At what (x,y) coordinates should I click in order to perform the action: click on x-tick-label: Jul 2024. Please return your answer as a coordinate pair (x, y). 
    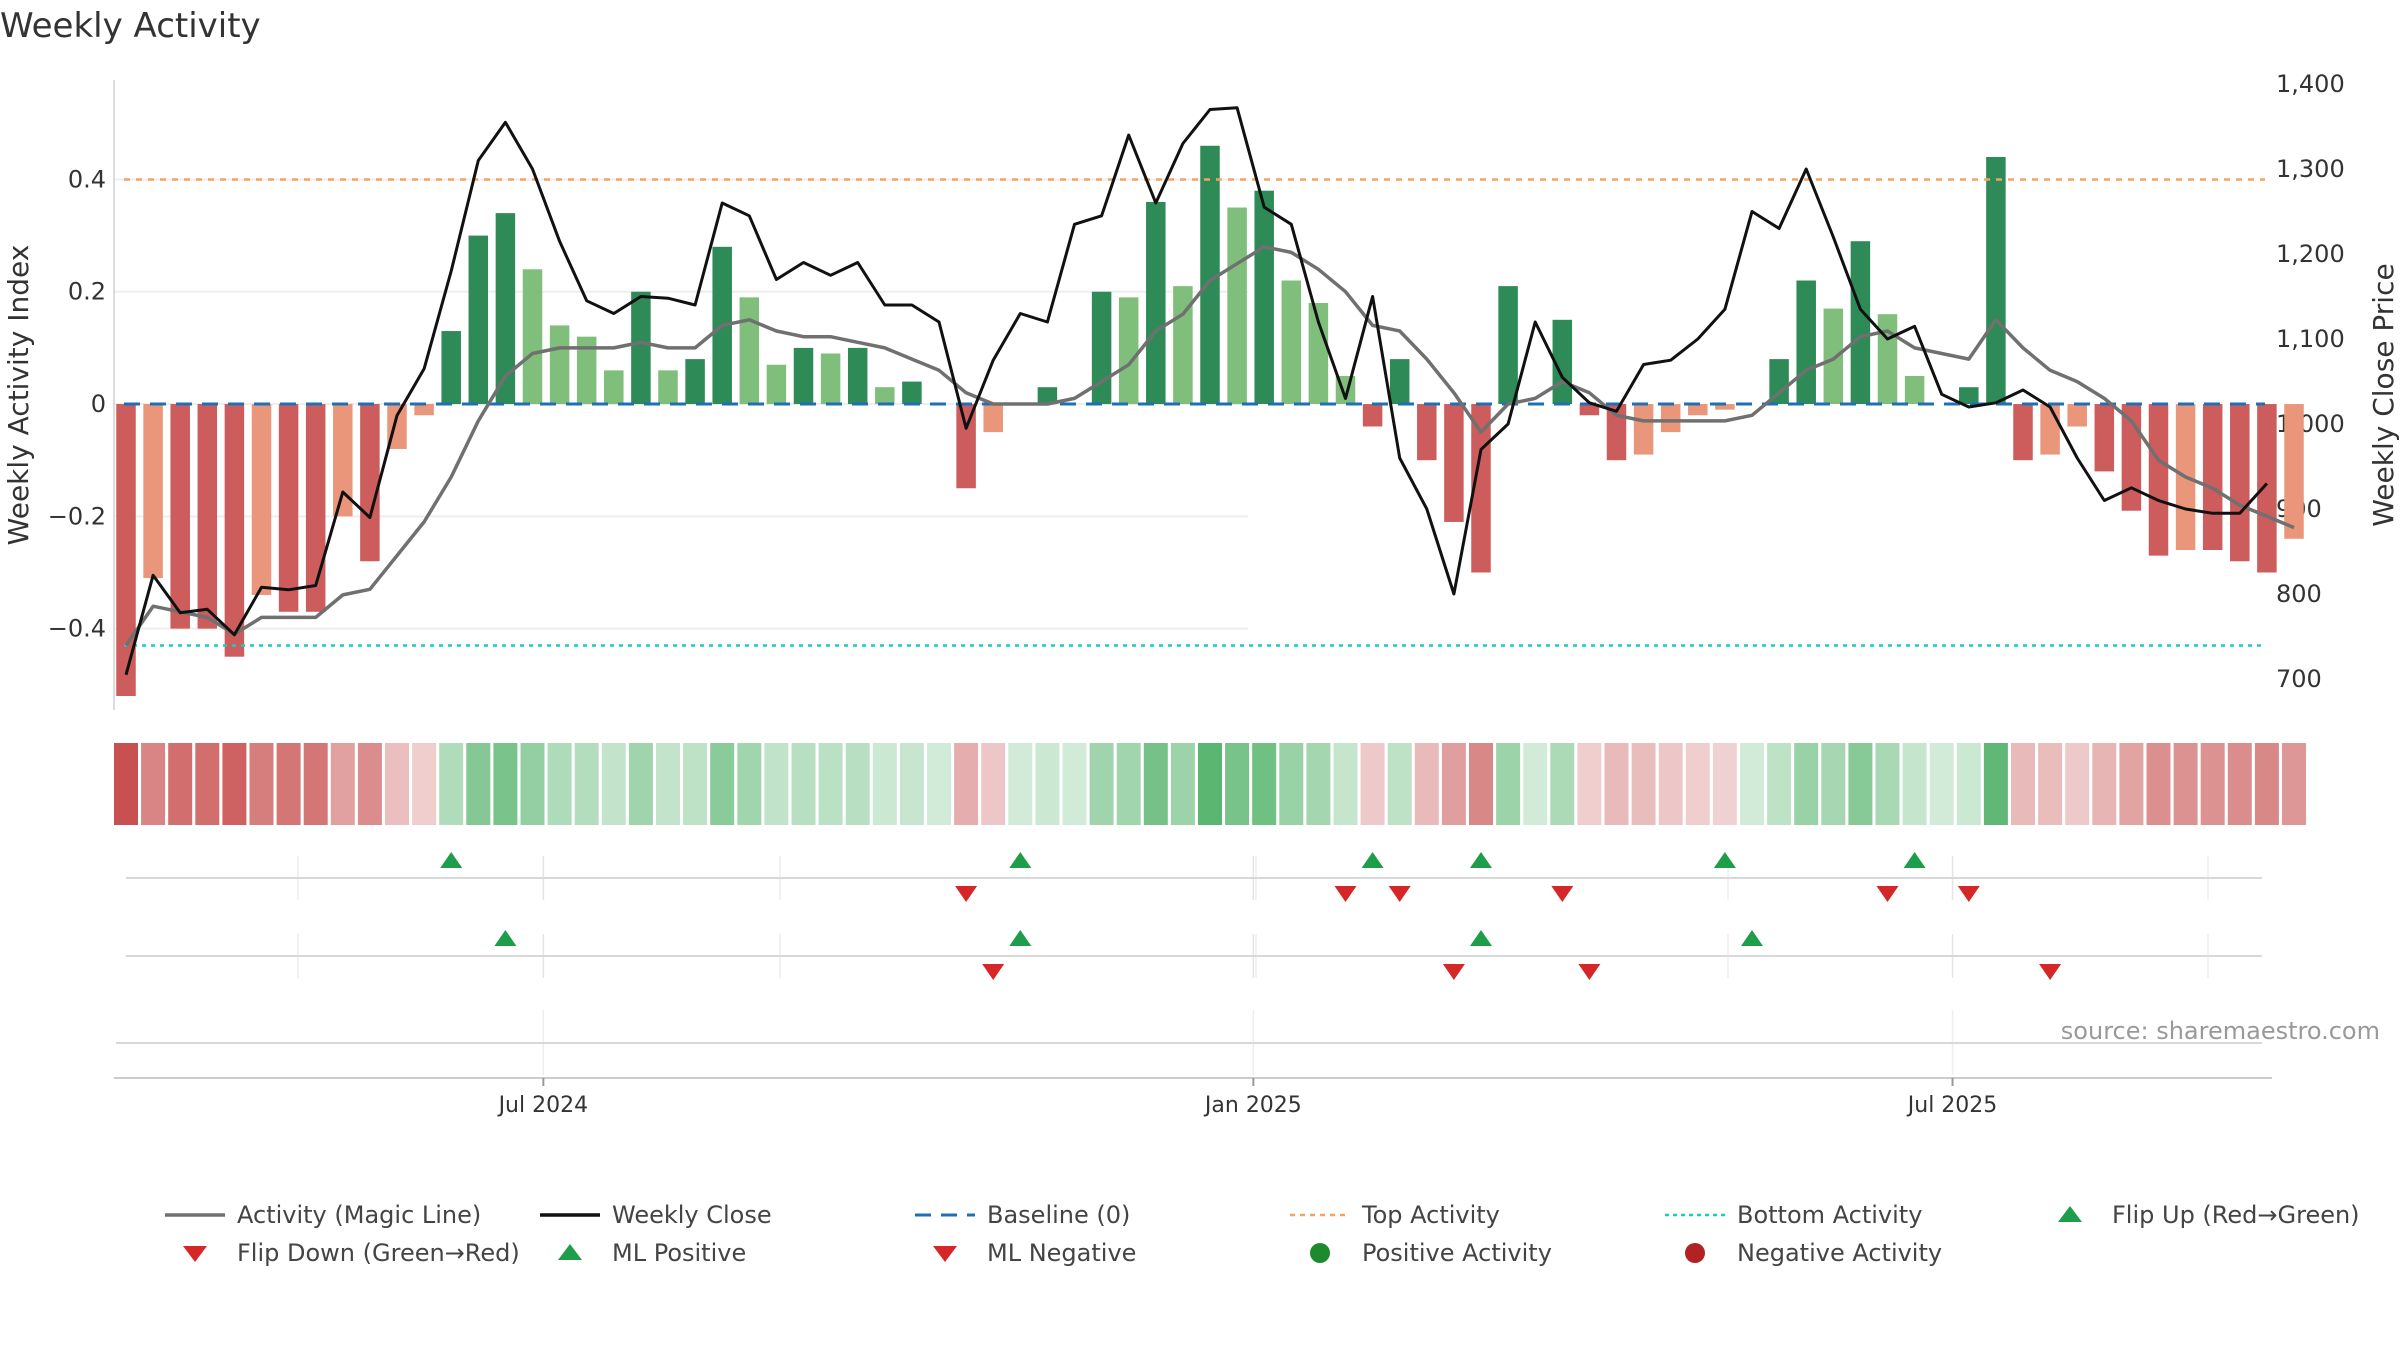
    Looking at the image, I should click on (543, 1105).